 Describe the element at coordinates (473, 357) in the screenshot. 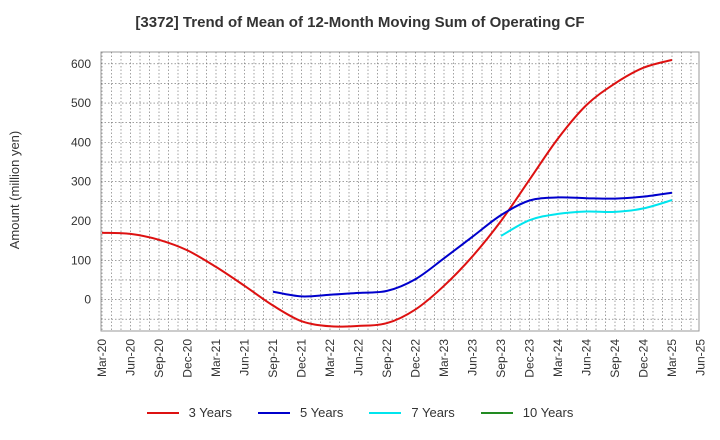

I see `x-tick-label: Jun-23` at that location.